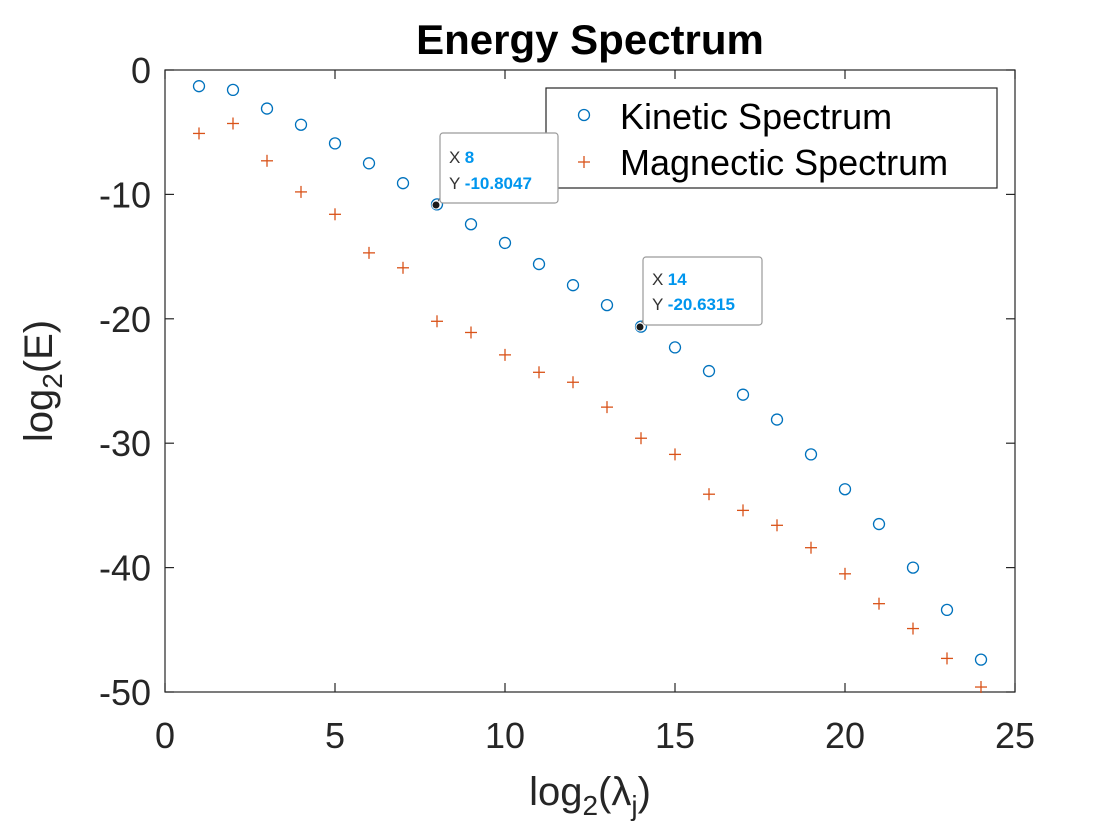 Image resolution: width=1120 pixels, height=840 pixels. What do you see at coordinates (335, 735) in the screenshot?
I see `x-tick-label: 5` at bounding box center [335, 735].